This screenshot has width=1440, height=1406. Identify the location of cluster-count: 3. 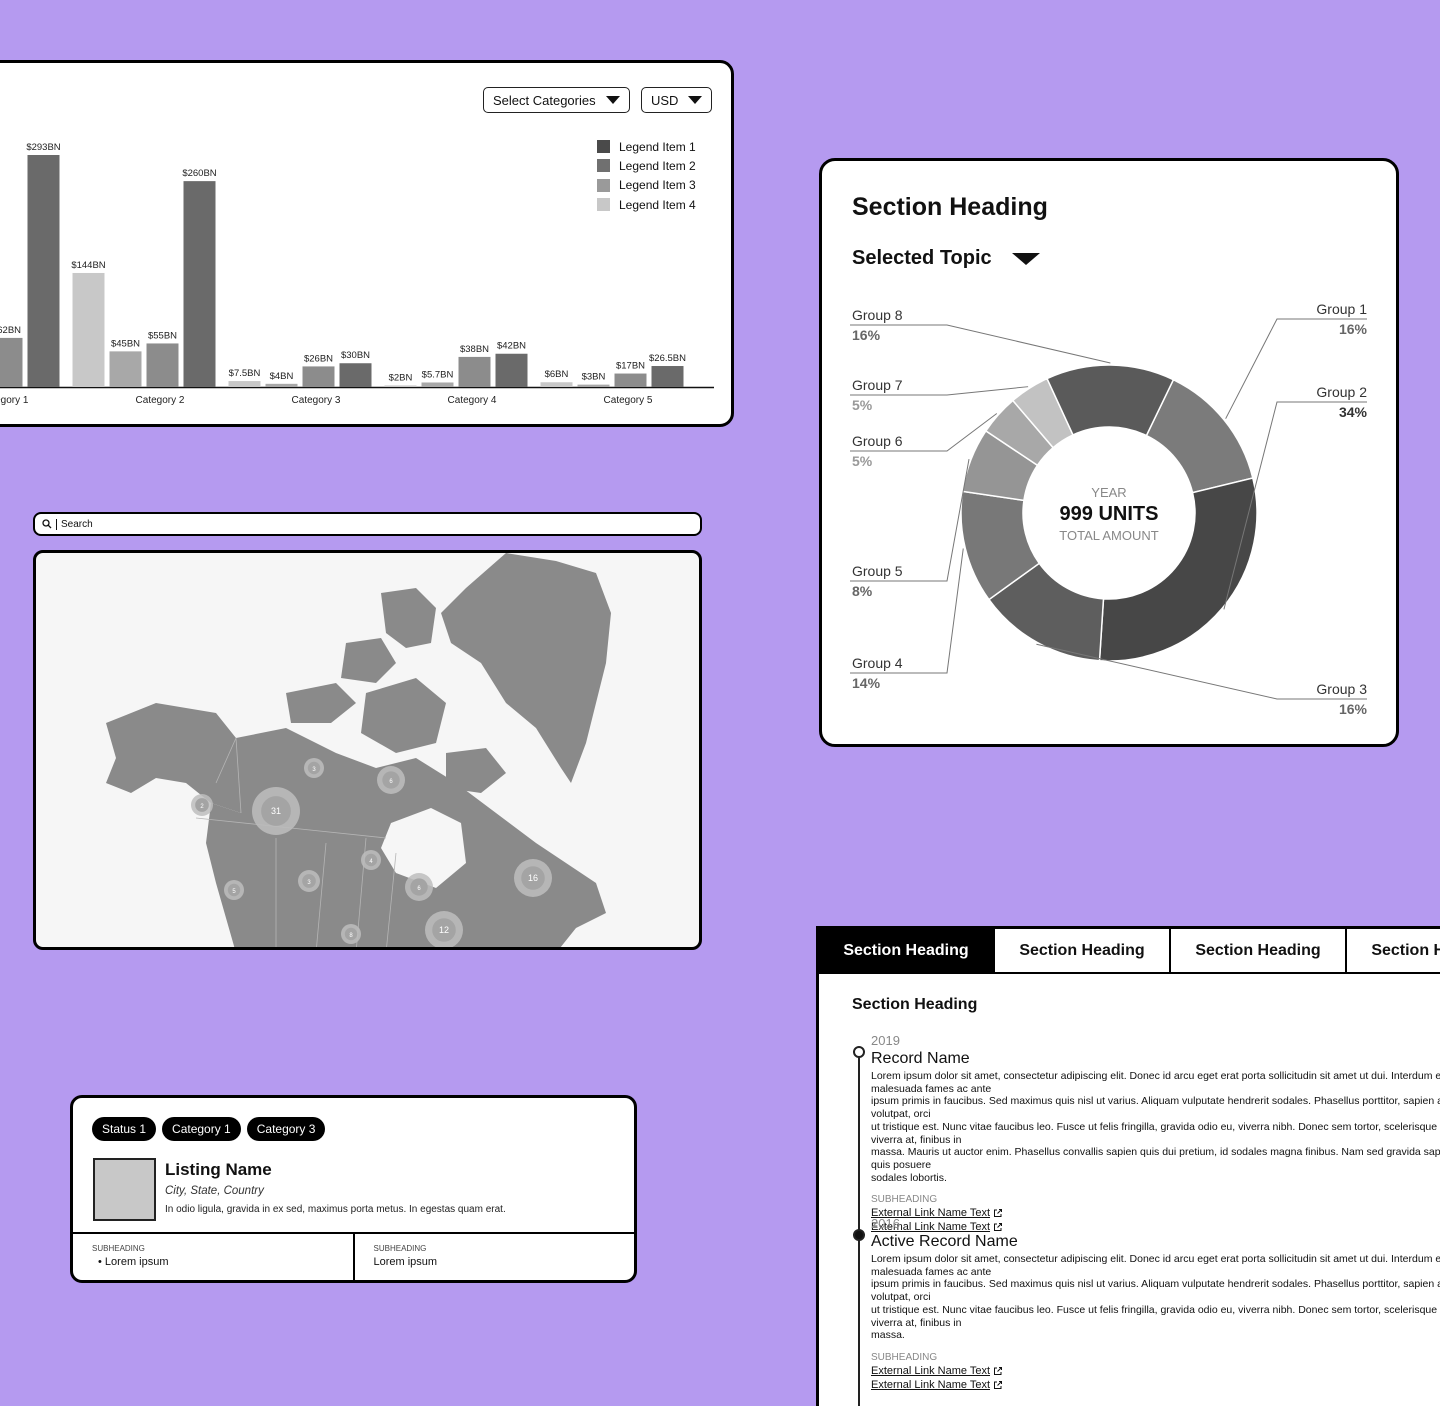
(314, 770).